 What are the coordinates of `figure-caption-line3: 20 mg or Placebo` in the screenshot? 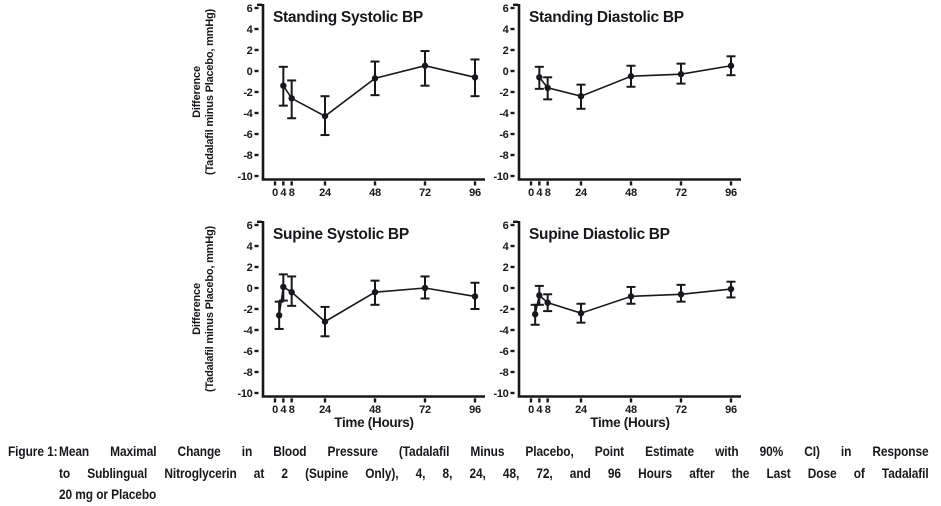 It's located at (108, 494).